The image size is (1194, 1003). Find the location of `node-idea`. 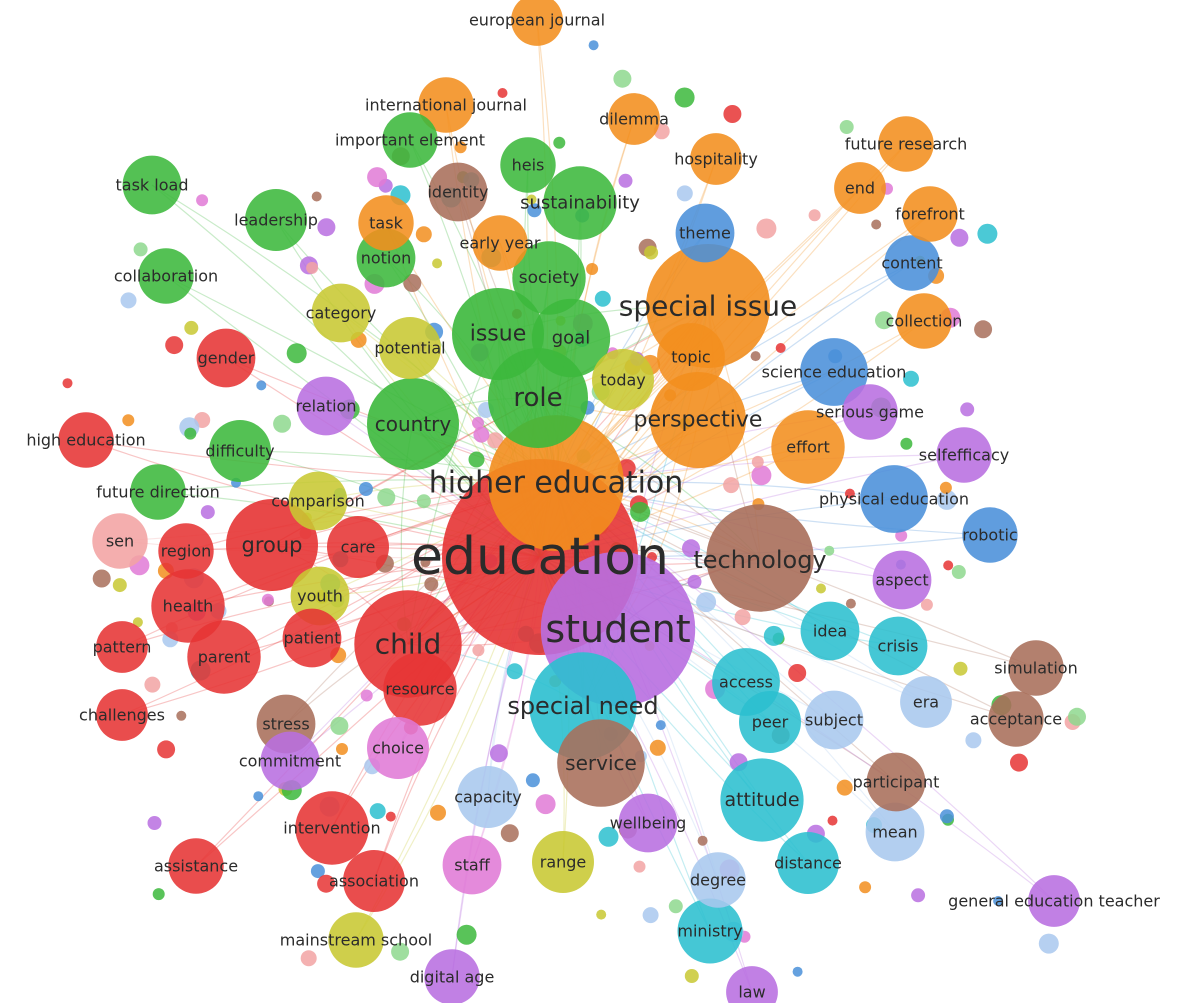

node-idea is located at coordinates (830, 631).